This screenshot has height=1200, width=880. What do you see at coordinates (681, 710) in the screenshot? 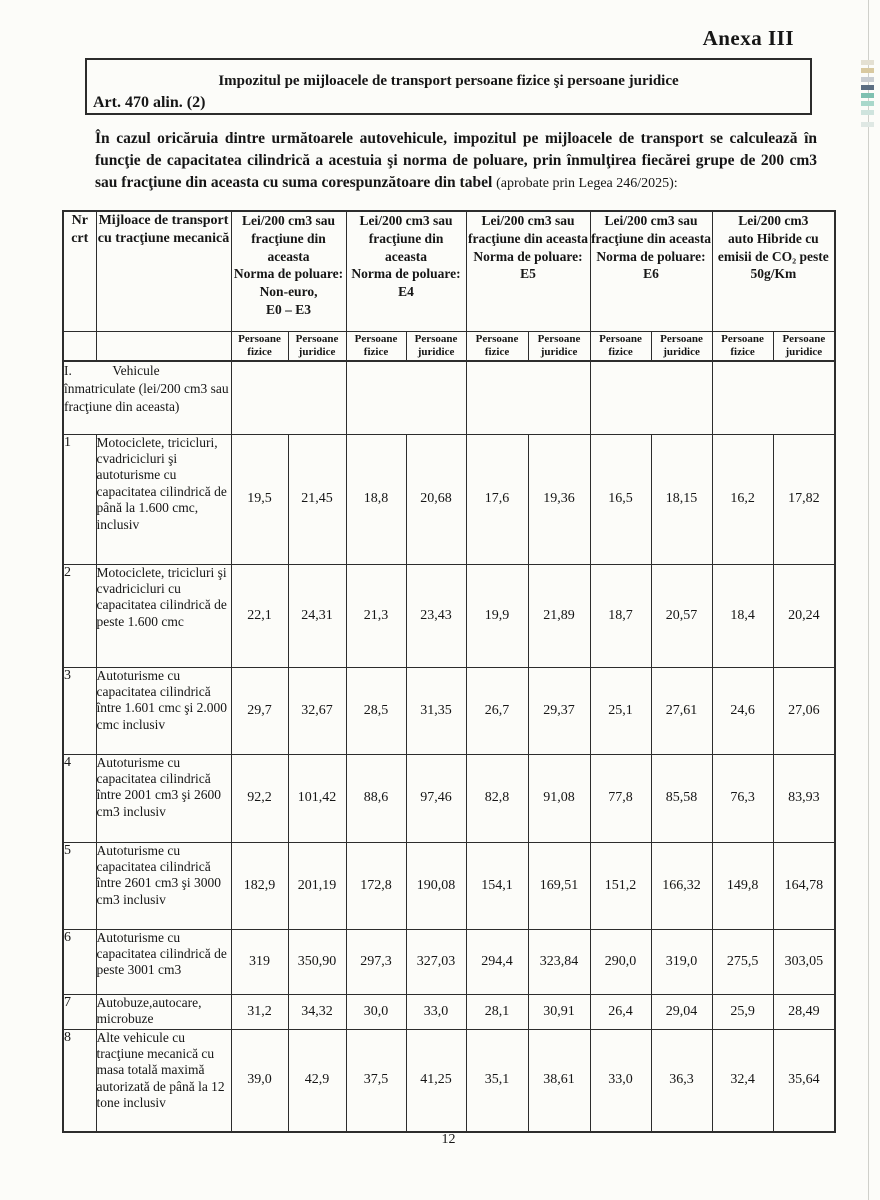
I see `tax-value-cell: 27,61` at bounding box center [681, 710].